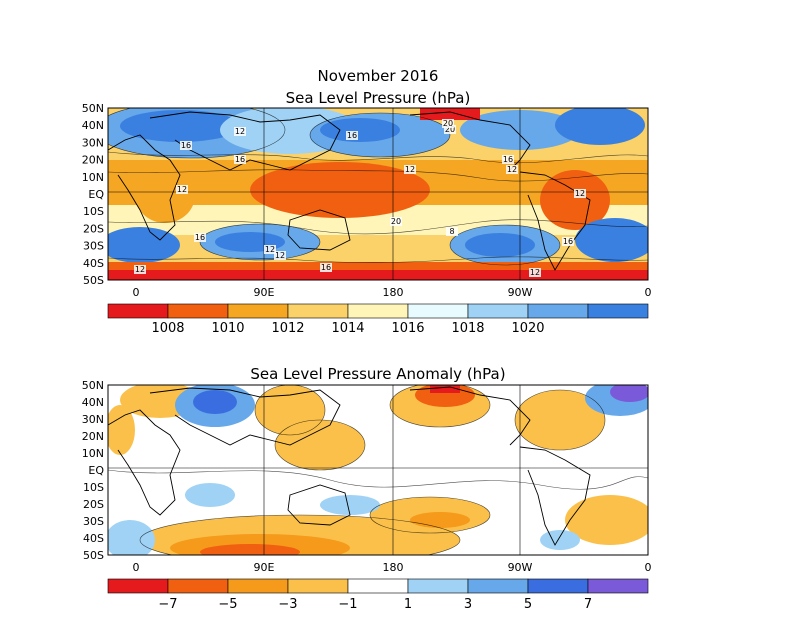 Image resolution: width=800 pixels, height=618 pixels. I want to click on colorbar-label: −5, so click(227, 604).